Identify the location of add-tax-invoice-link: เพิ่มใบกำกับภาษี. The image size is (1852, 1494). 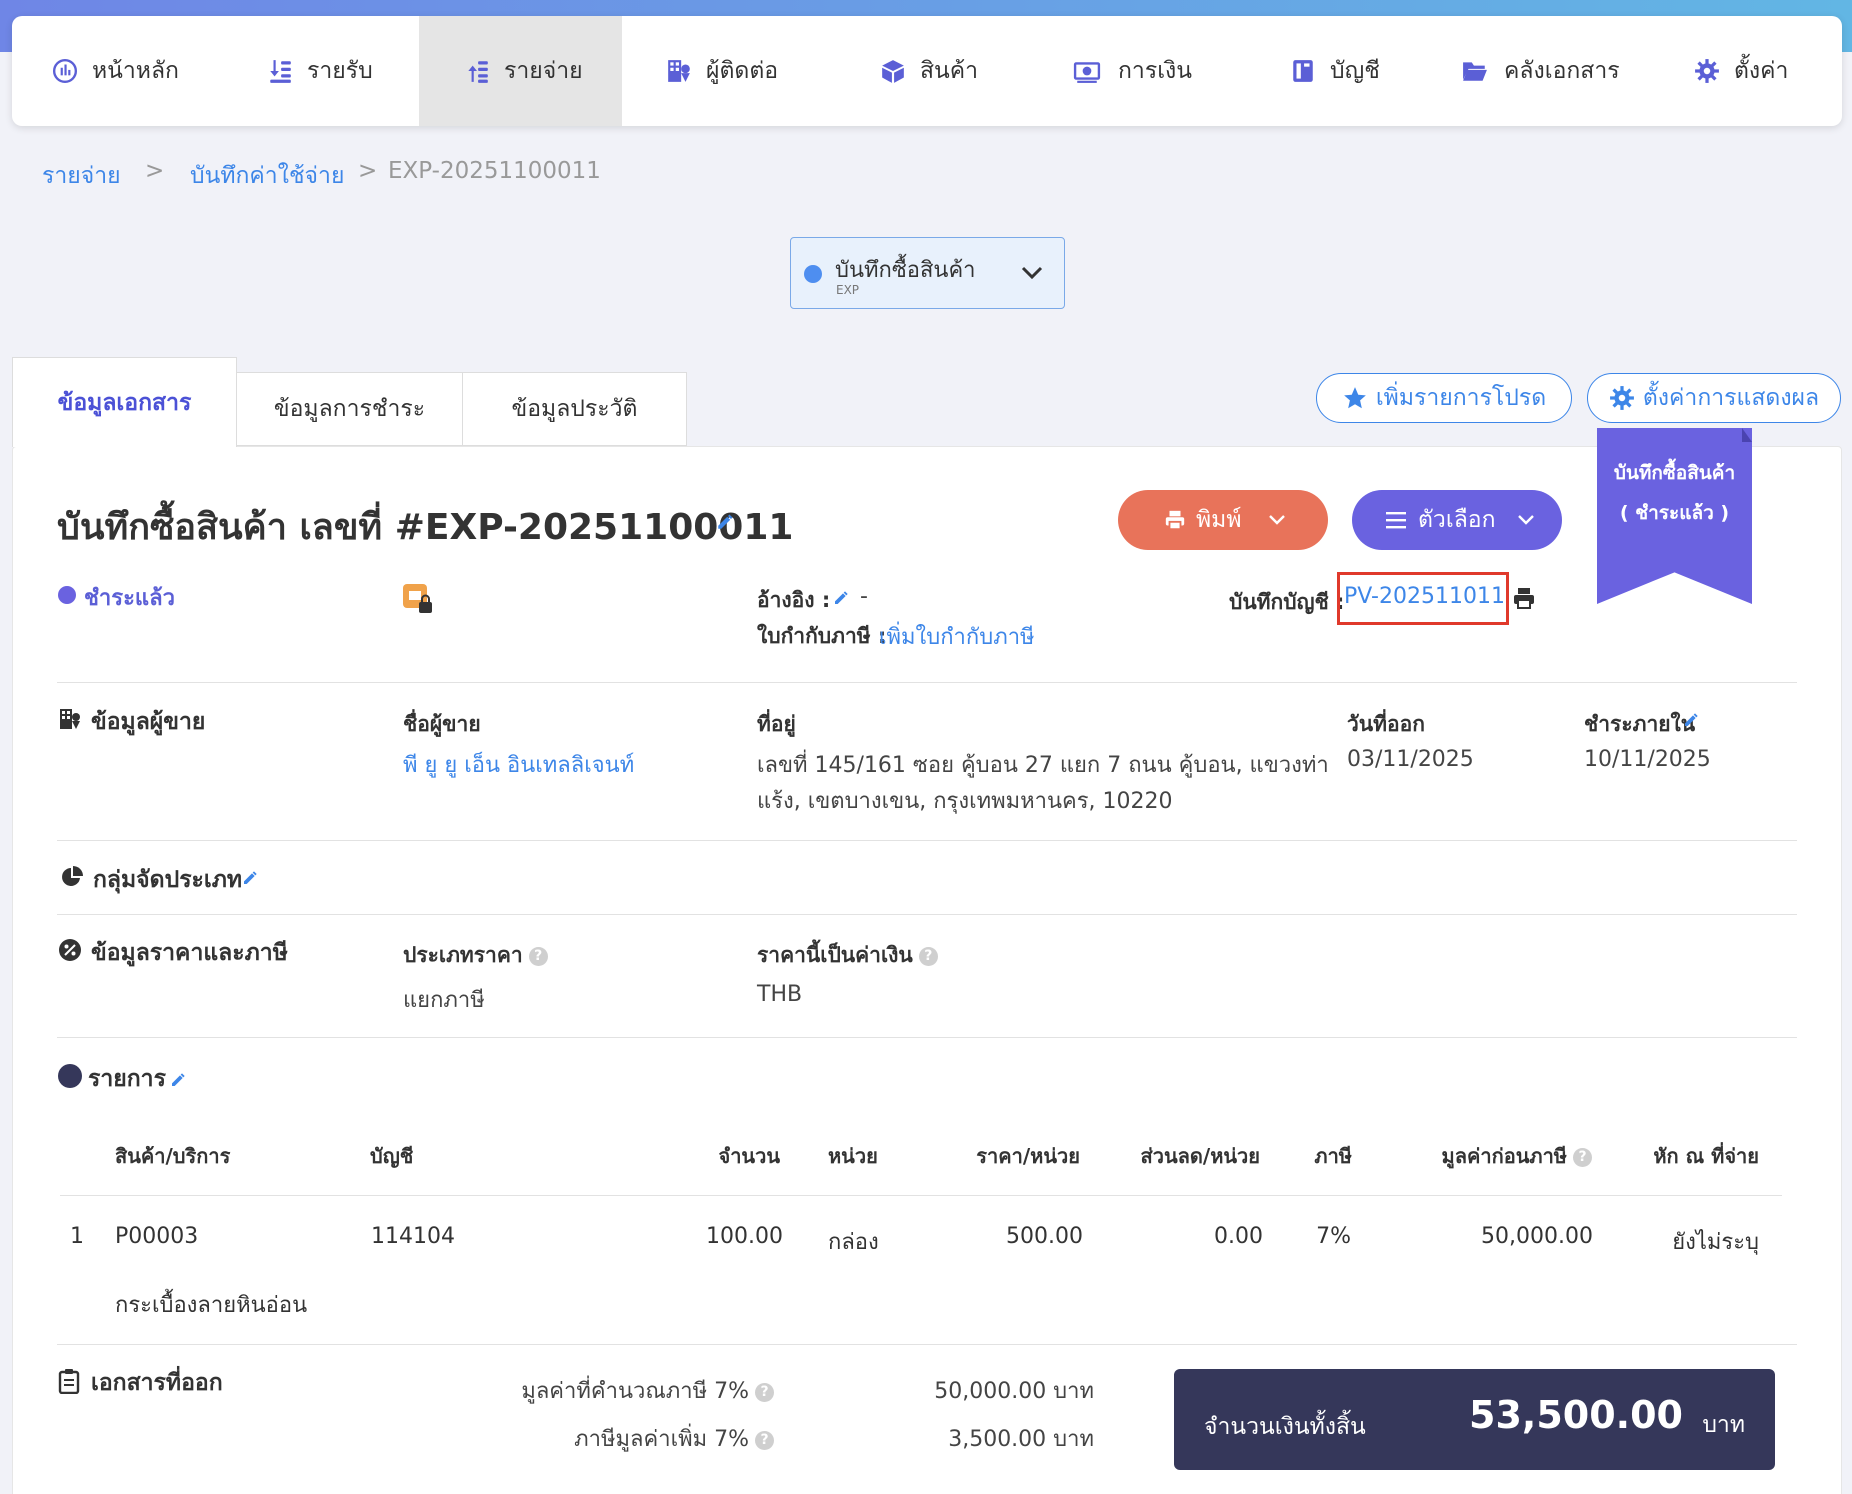
(957, 637).